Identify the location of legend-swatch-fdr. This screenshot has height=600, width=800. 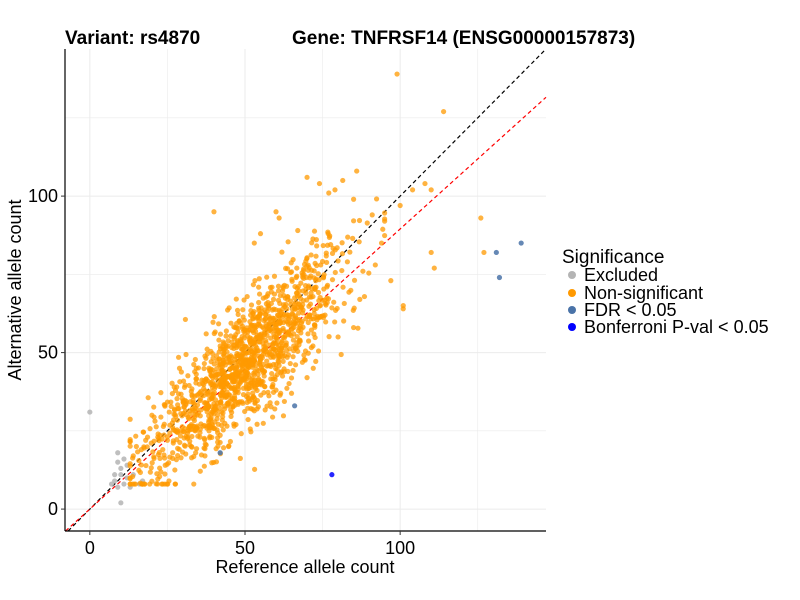
(572, 310).